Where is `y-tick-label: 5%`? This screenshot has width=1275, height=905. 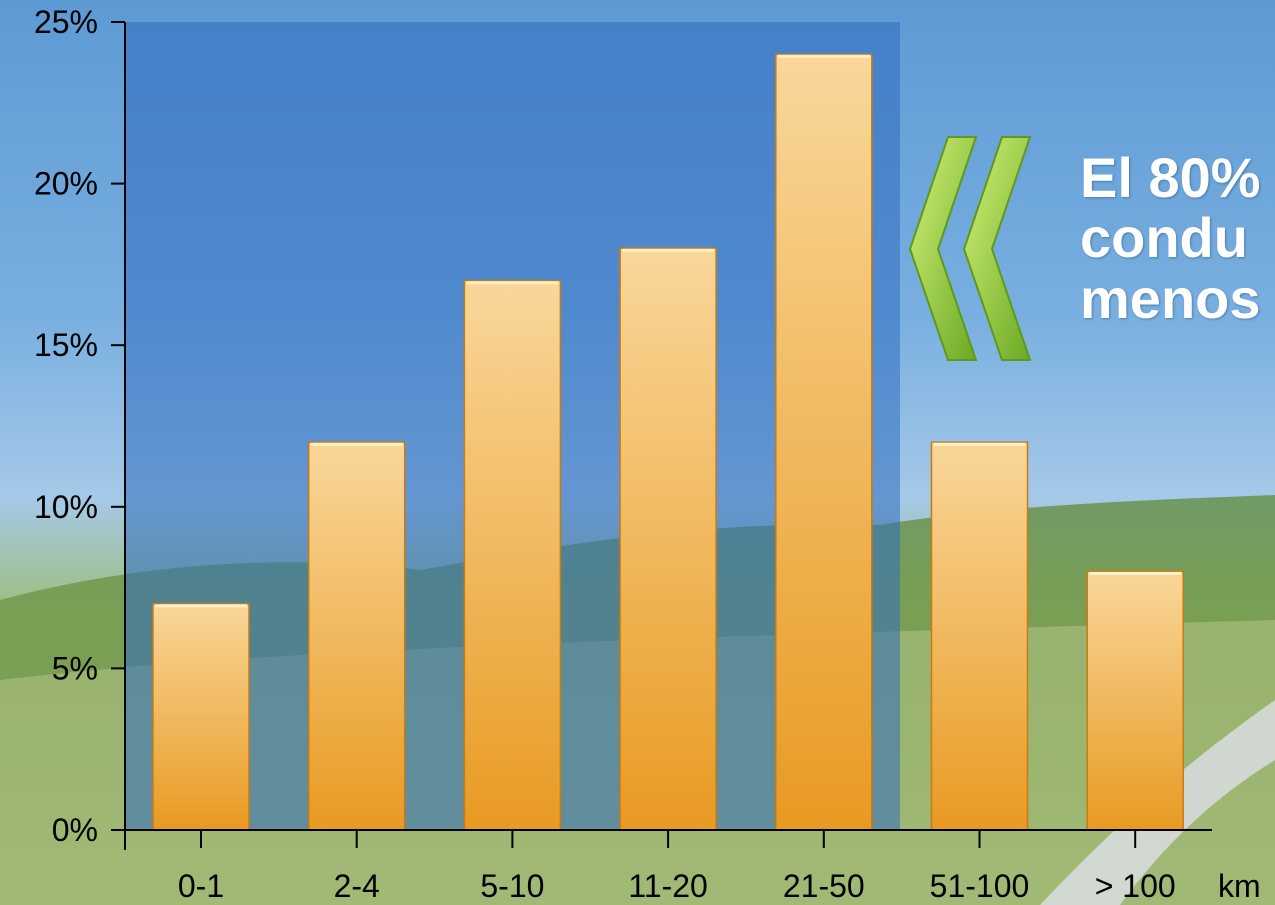
y-tick-label: 5% is located at coordinates (75, 668).